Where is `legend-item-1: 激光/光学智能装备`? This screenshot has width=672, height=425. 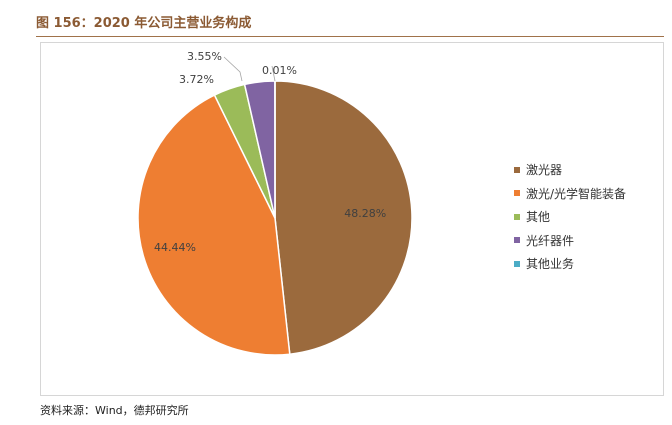 legend-item-1: 激光/光学智能装备 is located at coordinates (570, 194).